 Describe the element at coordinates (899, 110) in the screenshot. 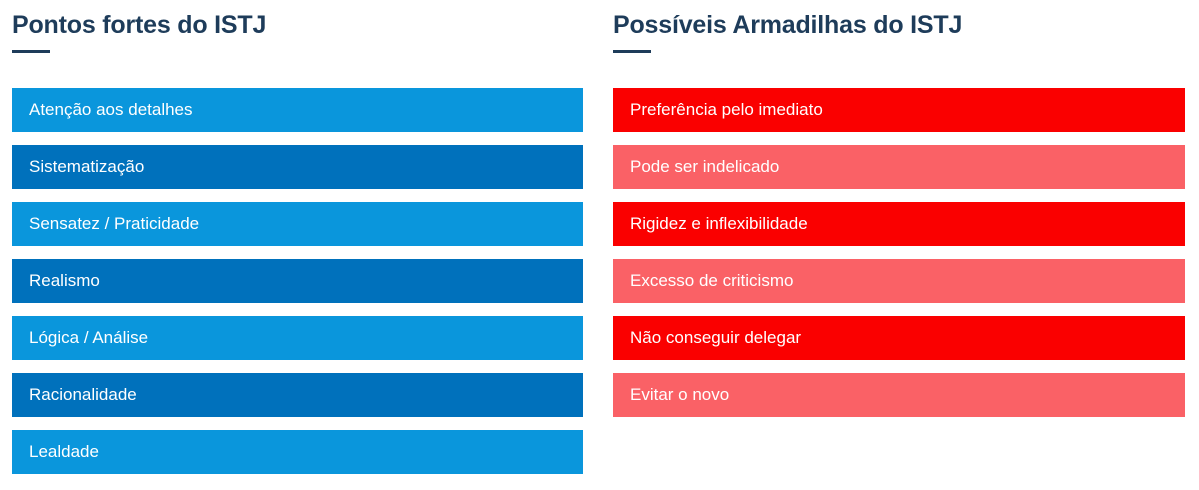

I see `trait-bar: Preferência pelo imediato` at that location.